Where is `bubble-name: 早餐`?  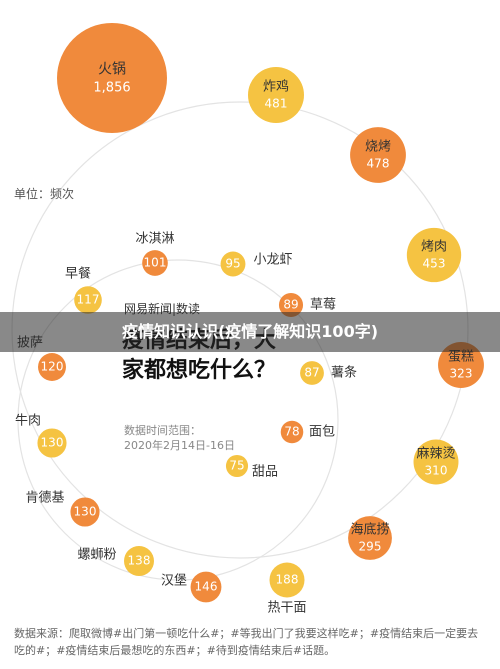
bubble-name: 早餐 is located at coordinates (78, 274).